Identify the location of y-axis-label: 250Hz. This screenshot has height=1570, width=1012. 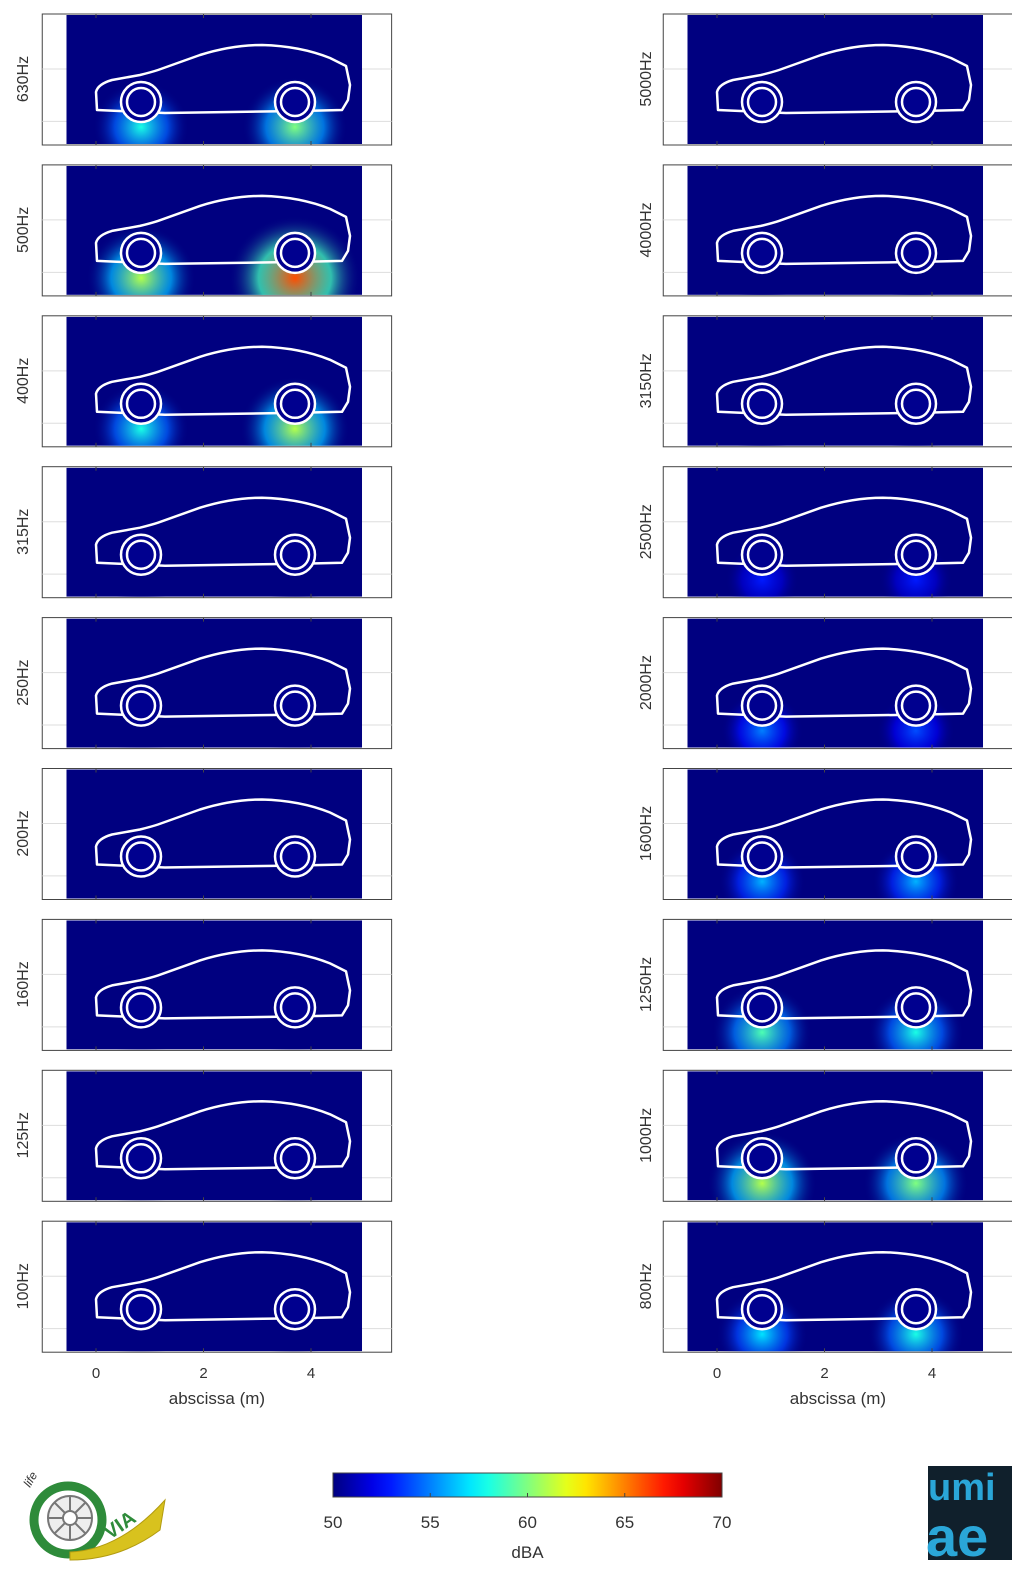
(23, 682).